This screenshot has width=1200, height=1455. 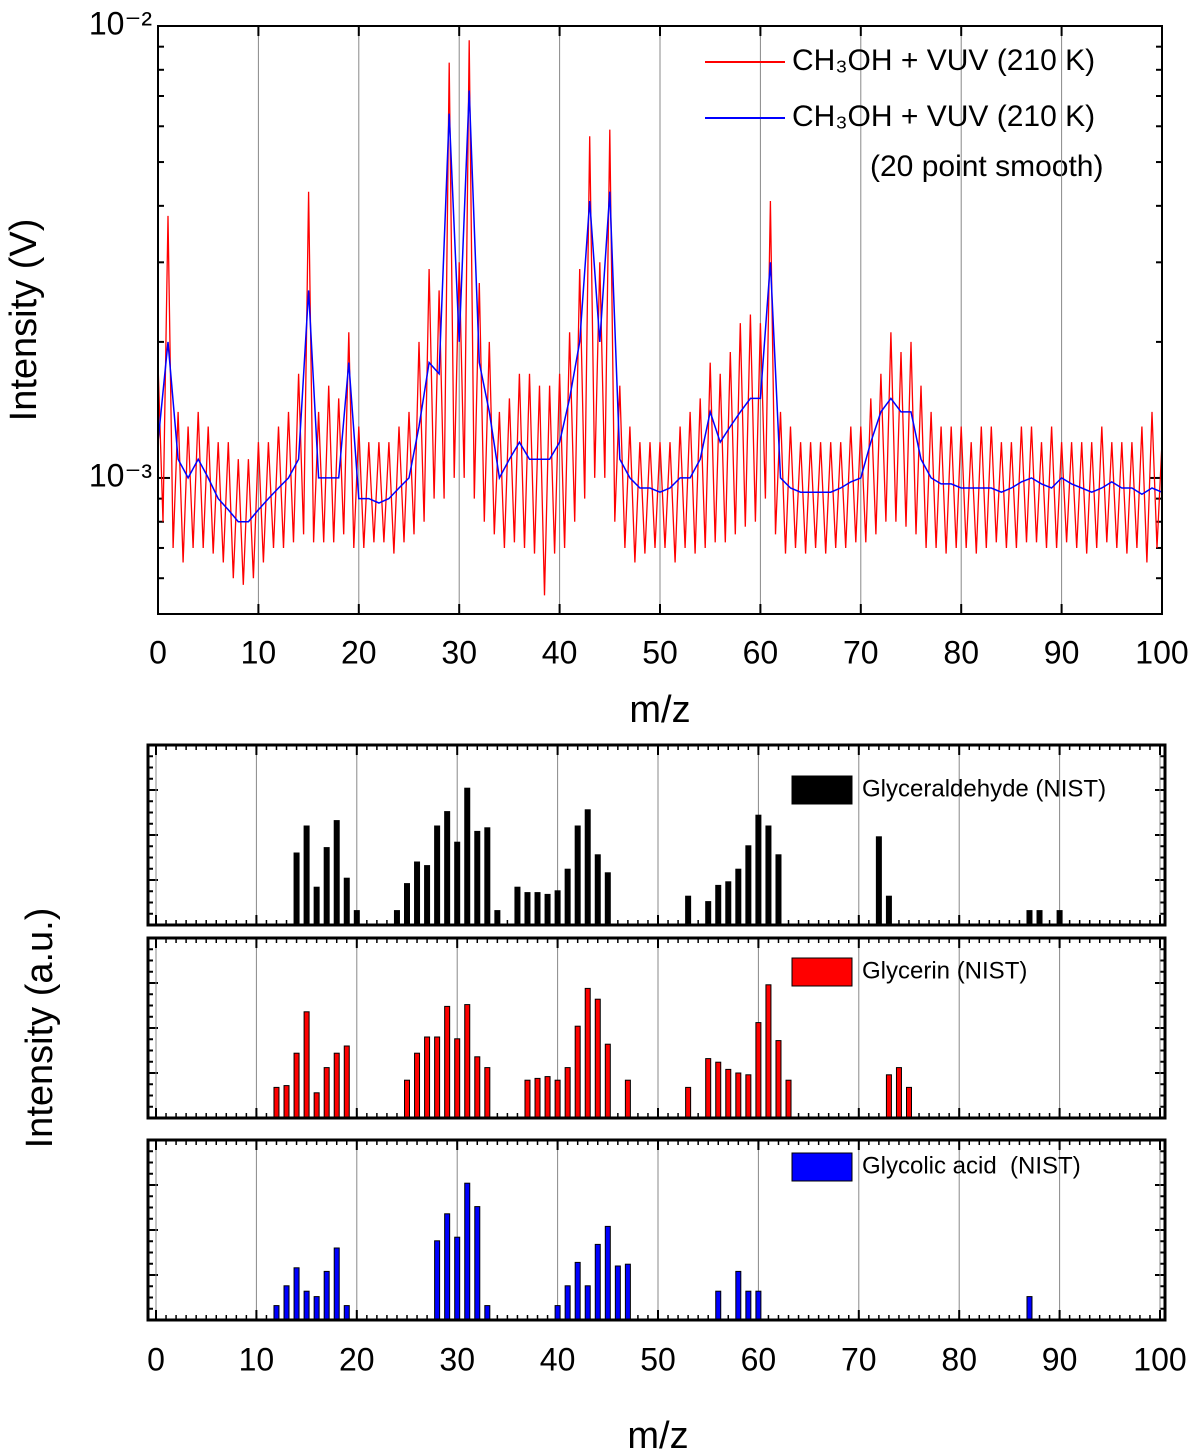 What do you see at coordinates (984, 788) in the screenshot?
I see `legend-label: Glyceraldehyde (NIST)` at bounding box center [984, 788].